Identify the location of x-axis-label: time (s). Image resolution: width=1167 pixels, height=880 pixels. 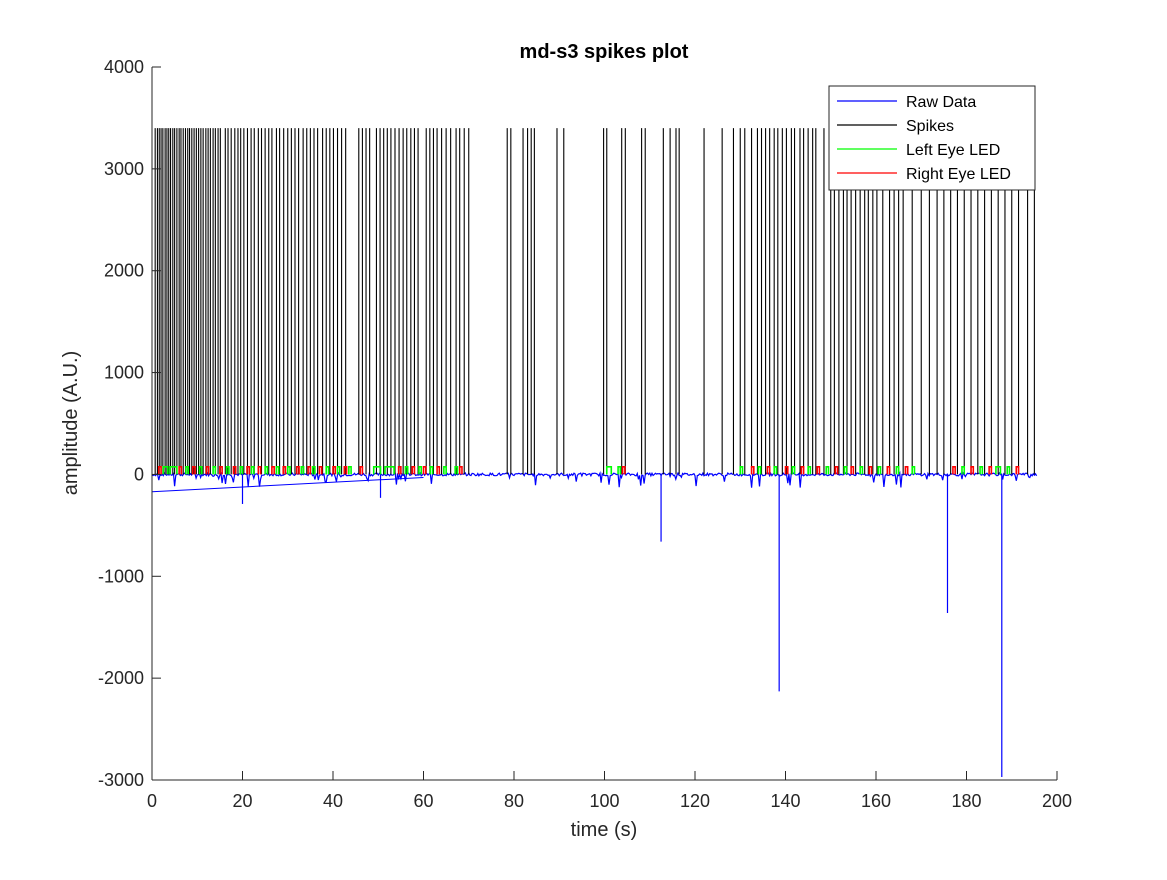
(604, 830).